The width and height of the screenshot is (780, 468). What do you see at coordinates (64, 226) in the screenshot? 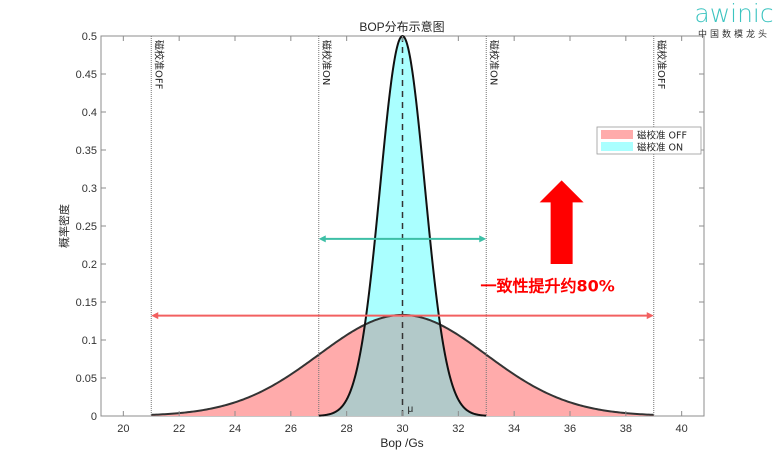
I see `y-axis-label: 概率密度` at bounding box center [64, 226].